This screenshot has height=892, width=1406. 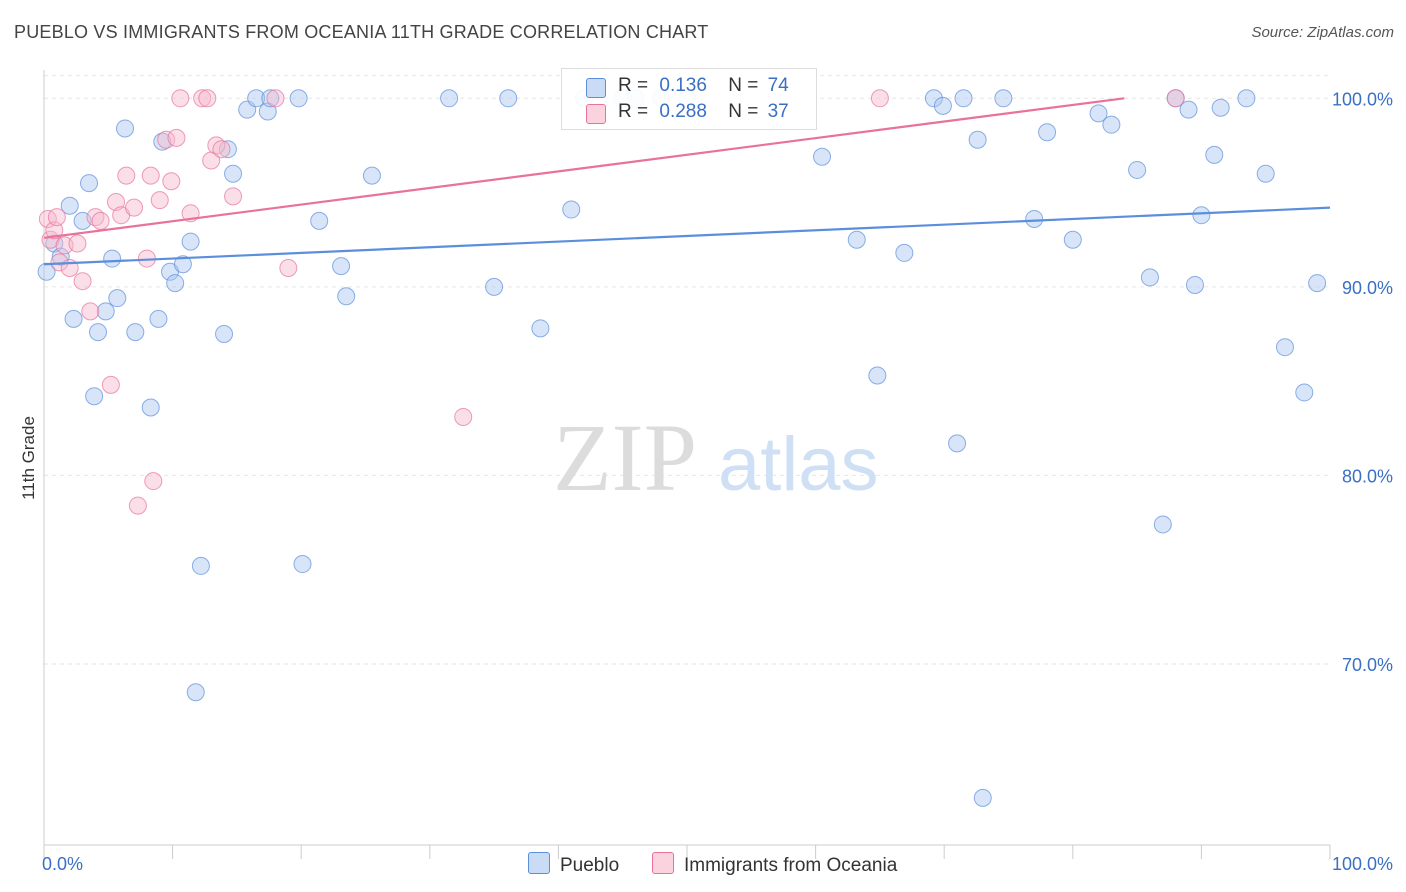 I want to click on x-tick-label: 0.0%, so click(x=62, y=864).